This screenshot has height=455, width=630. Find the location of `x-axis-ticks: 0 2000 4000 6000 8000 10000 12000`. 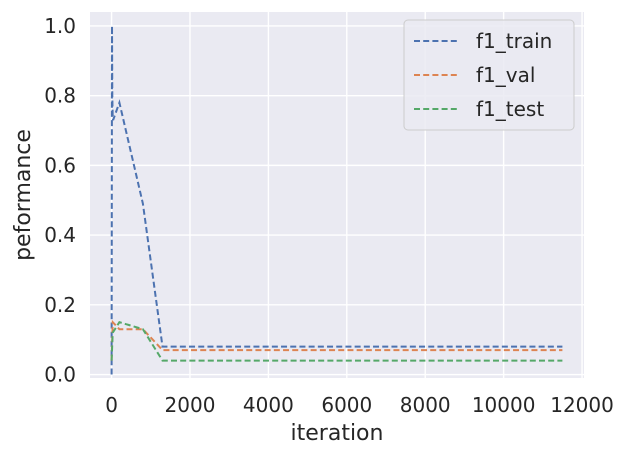

x-axis-ticks: 0 2000 4000 6000 8000 10000 12000 is located at coordinates (359, 405).